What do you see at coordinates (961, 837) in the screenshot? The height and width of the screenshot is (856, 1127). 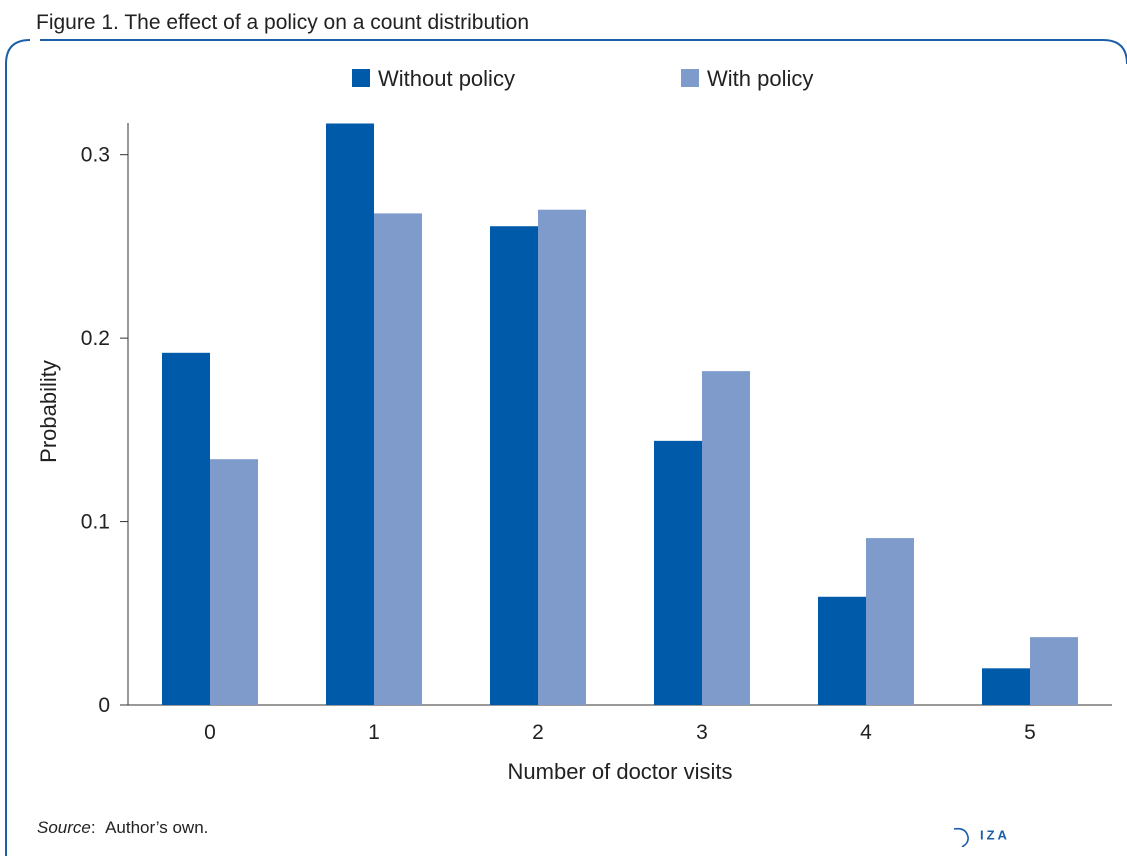 I see `logo-mark-icon` at bounding box center [961, 837].